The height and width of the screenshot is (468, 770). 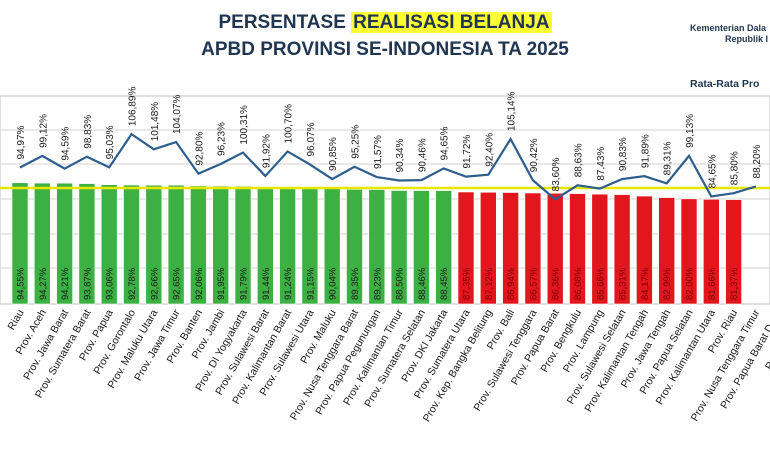 I want to click on org-name-line2: Republik I, so click(x=747, y=39).